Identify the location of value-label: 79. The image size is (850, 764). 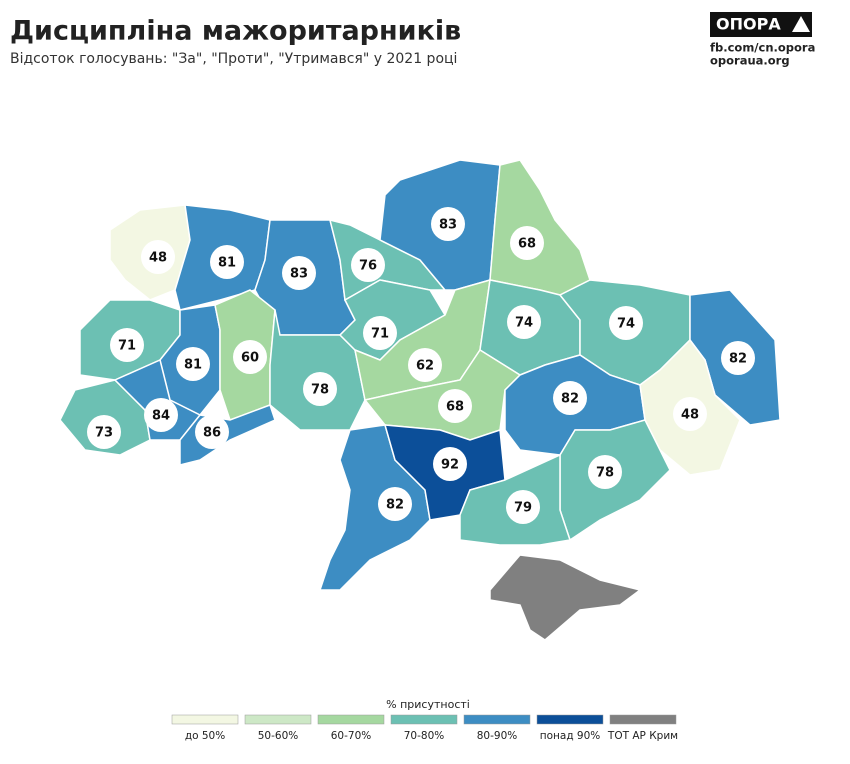
(523, 508).